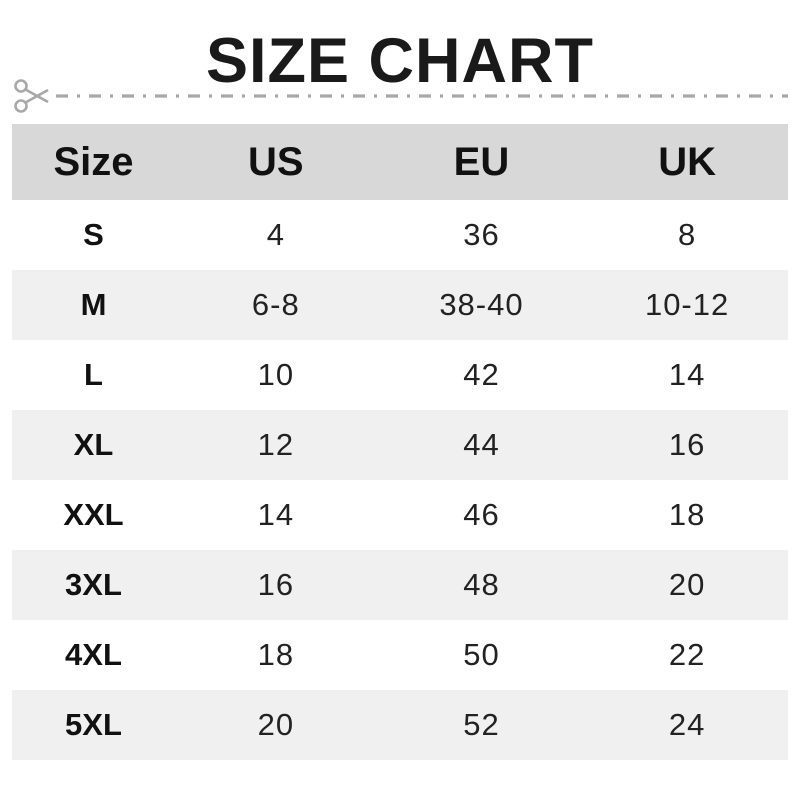 The height and width of the screenshot is (800, 800). Describe the element at coordinates (481, 304) in the screenshot. I see `eu-cell: 38-40` at that location.